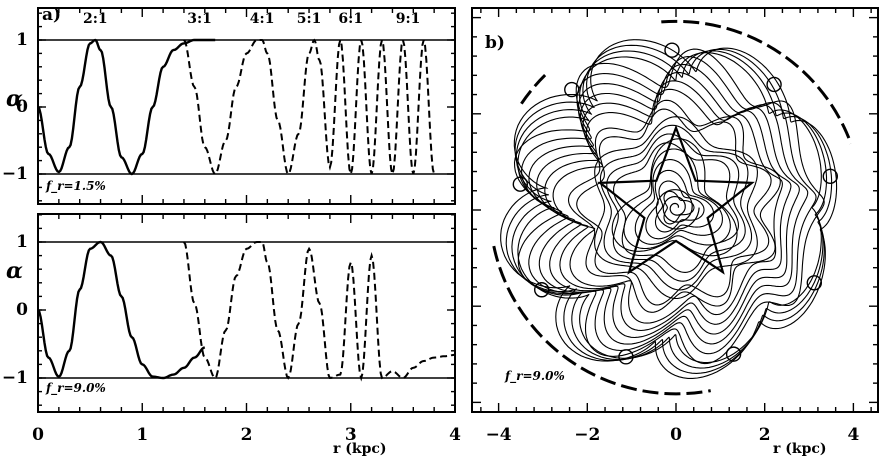 The width and height of the screenshot is (880, 462). I want to click on xtick-label: 0, so click(38, 435).